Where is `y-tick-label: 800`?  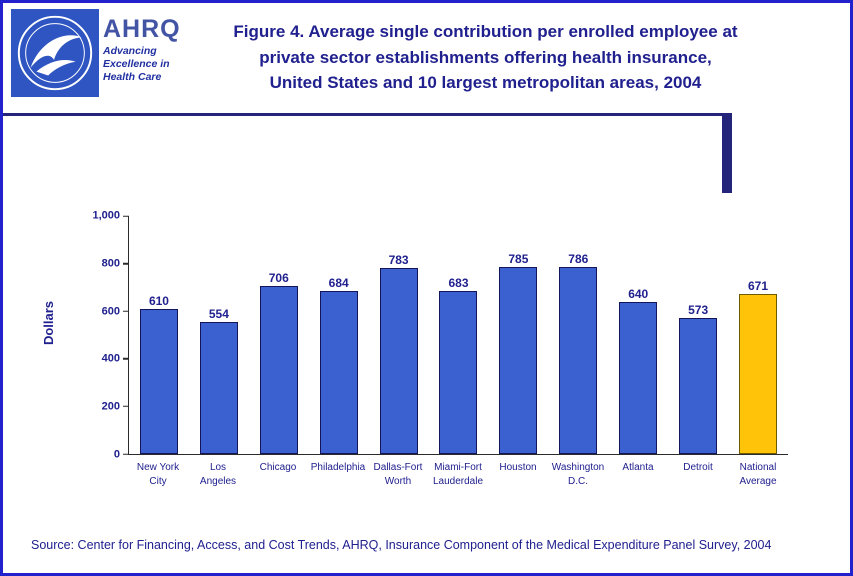
y-tick-label: 800 is located at coordinates (110, 263).